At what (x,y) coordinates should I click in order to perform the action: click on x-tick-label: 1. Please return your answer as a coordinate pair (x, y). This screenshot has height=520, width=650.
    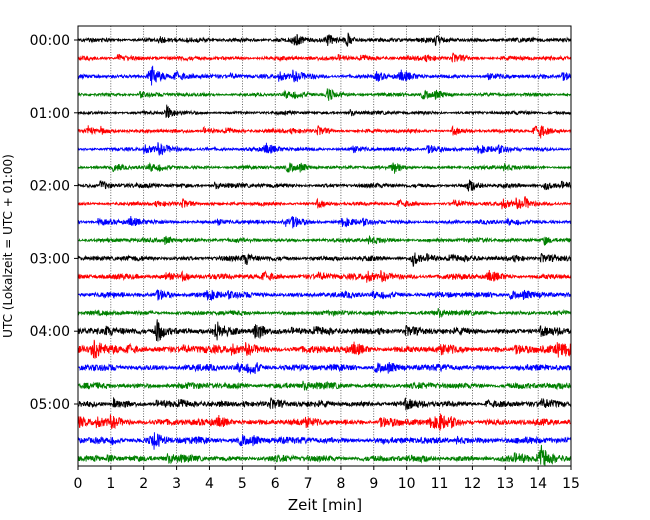
    Looking at the image, I should click on (110, 484).